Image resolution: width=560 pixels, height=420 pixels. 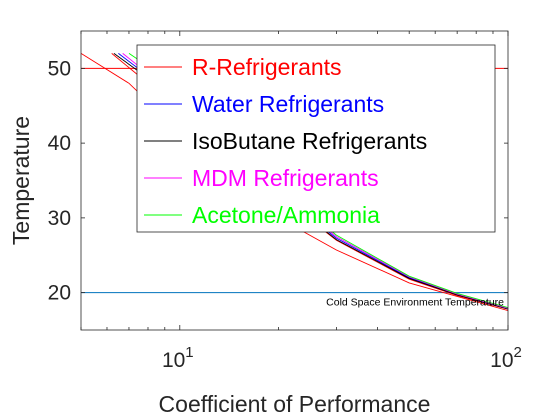 I want to click on x-axis-label: Coefficient of Performance, so click(x=295, y=404).